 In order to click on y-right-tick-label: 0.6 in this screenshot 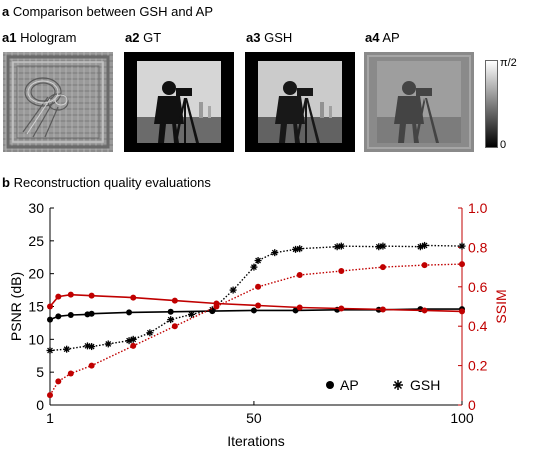, I will do `click(478, 287)`.